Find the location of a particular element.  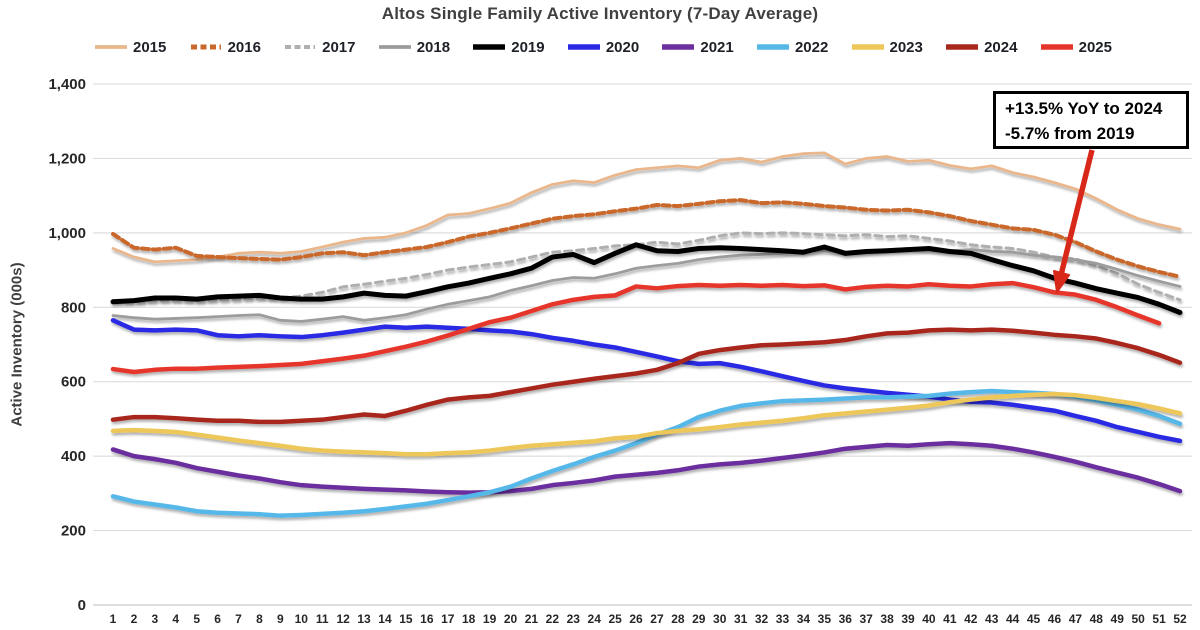

series-line-2021 is located at coordinates (646, 467).